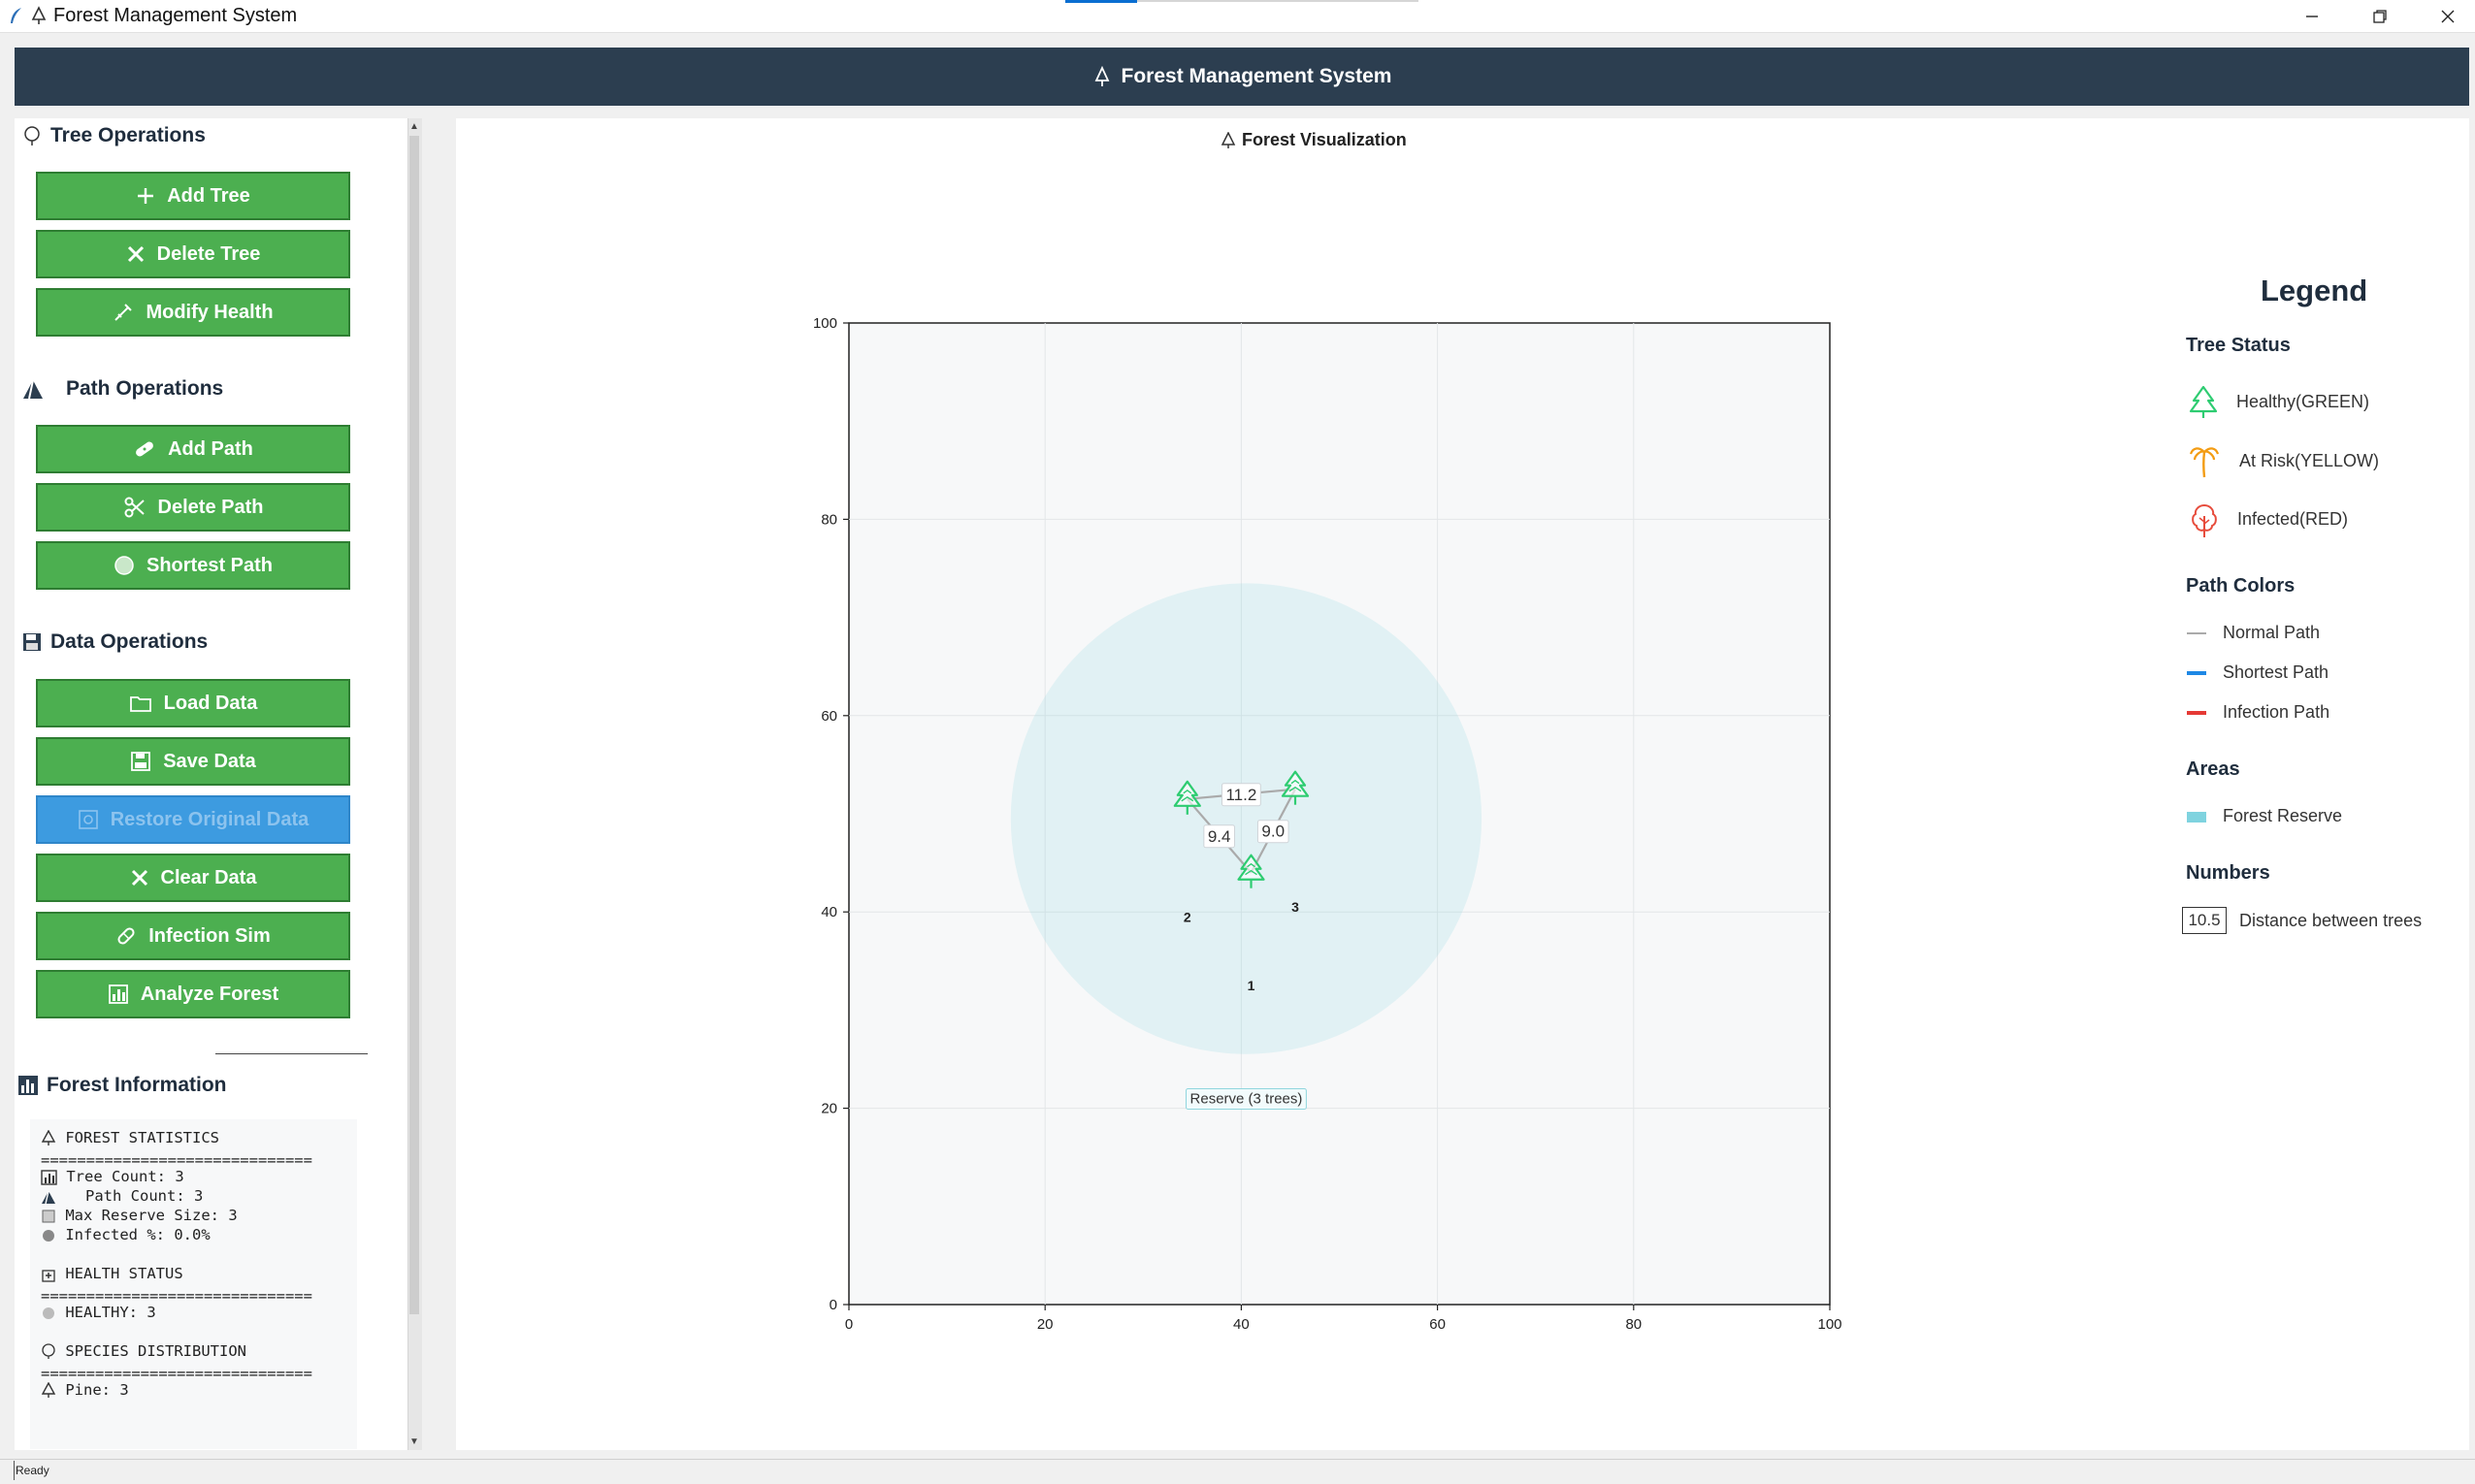 This screenshot has height=1484, width=2475. Describe the element at coordinates (829, 1109) in the screenshot. I see `y-tick-label: 20` at that location.